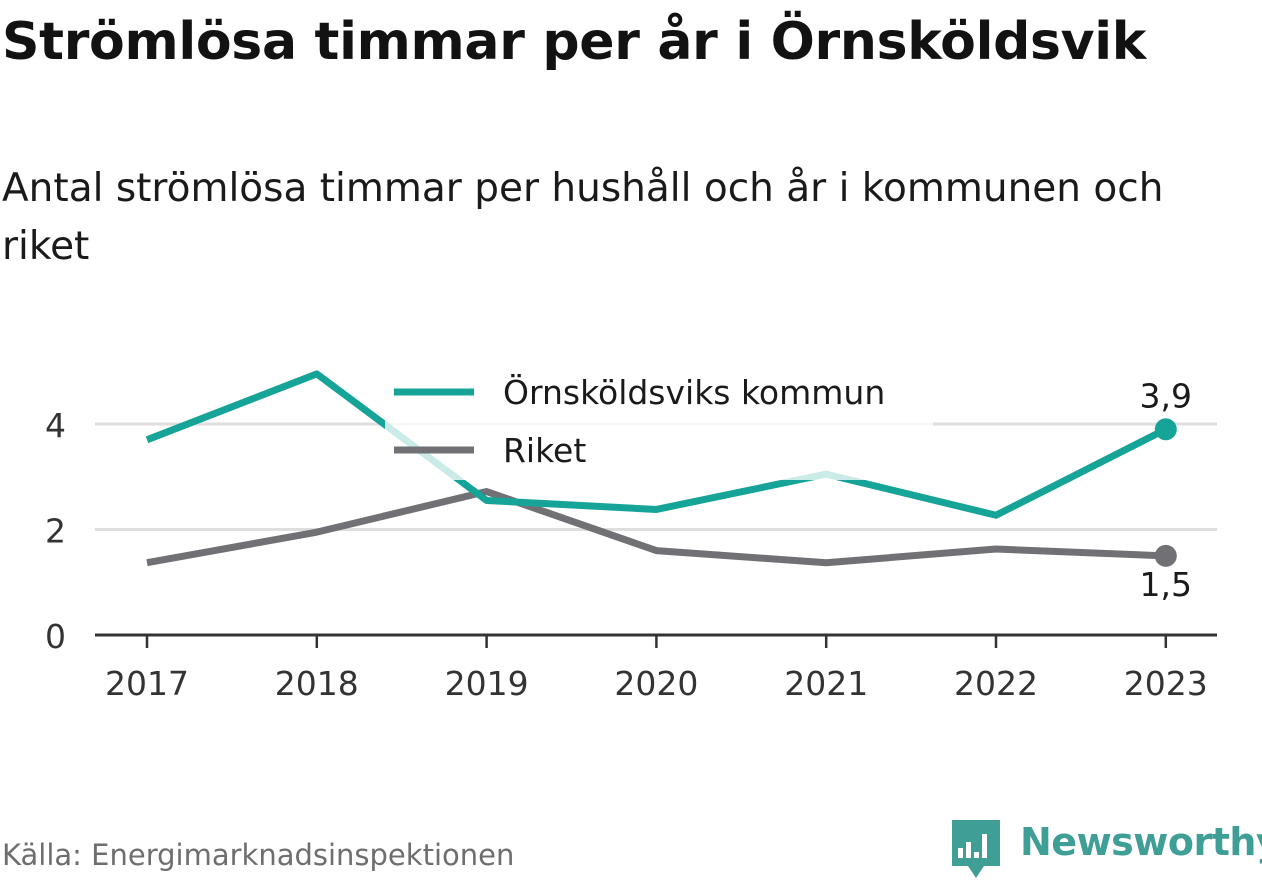  What do you see at coordinates (656, 683) in the screenshot?
I see `x-tick-label: 2020` at bounding box center [656, 683].